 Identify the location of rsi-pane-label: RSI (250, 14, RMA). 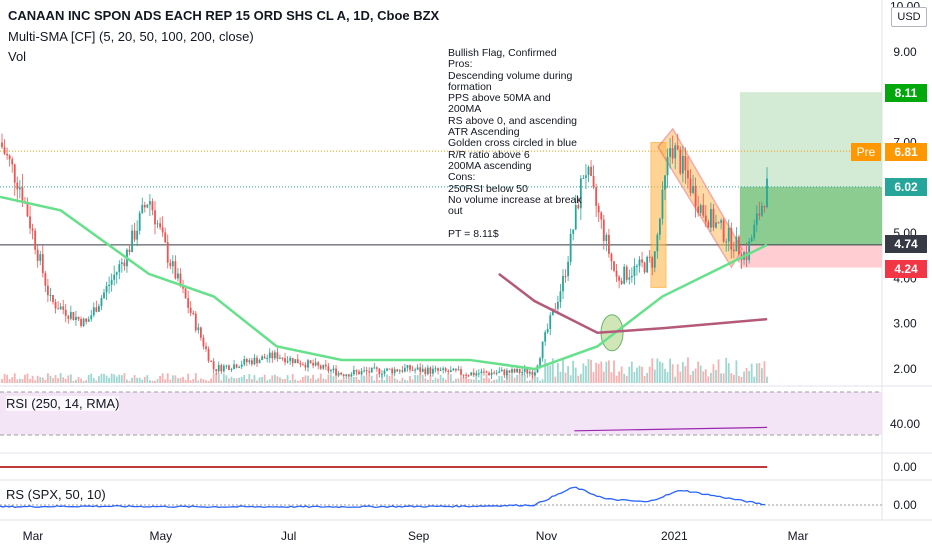
(63, 403).